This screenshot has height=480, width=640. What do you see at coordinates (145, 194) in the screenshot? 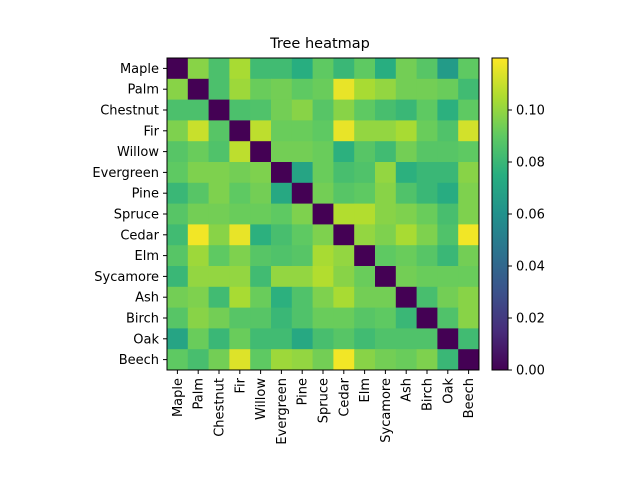
I see `y-tick-label: Pine` at bounding box center [145, 194].